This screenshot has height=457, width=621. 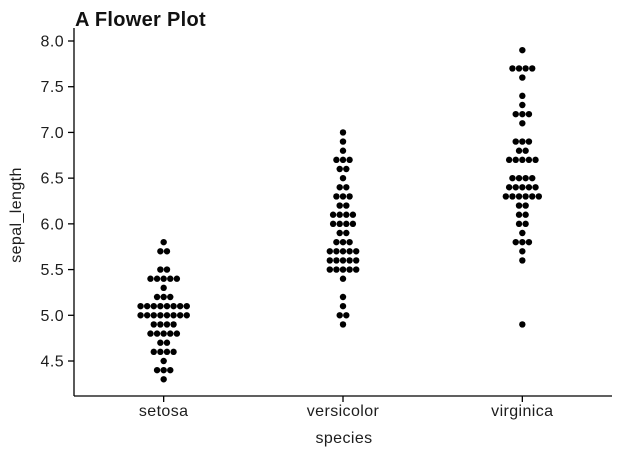 What do you see at coordinates (52, 362) in the screenshot?
I see `y-tick-label: 4.5` at bounding box center [52, 362].